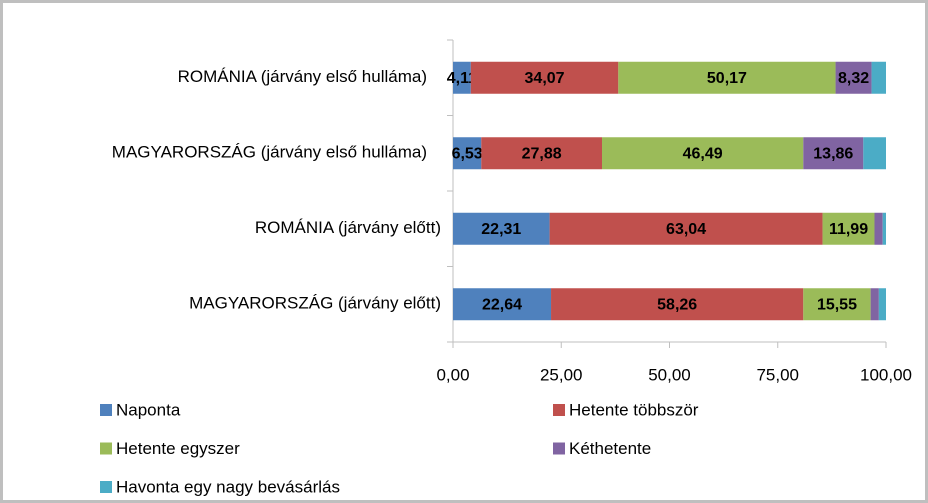 Image resolution: width=928 pixels, height=503 pixels. What do you see at coordinates (148, 409) in the screenshot?
I see `legend-label: Naponta` at bounding box center [148, 409].